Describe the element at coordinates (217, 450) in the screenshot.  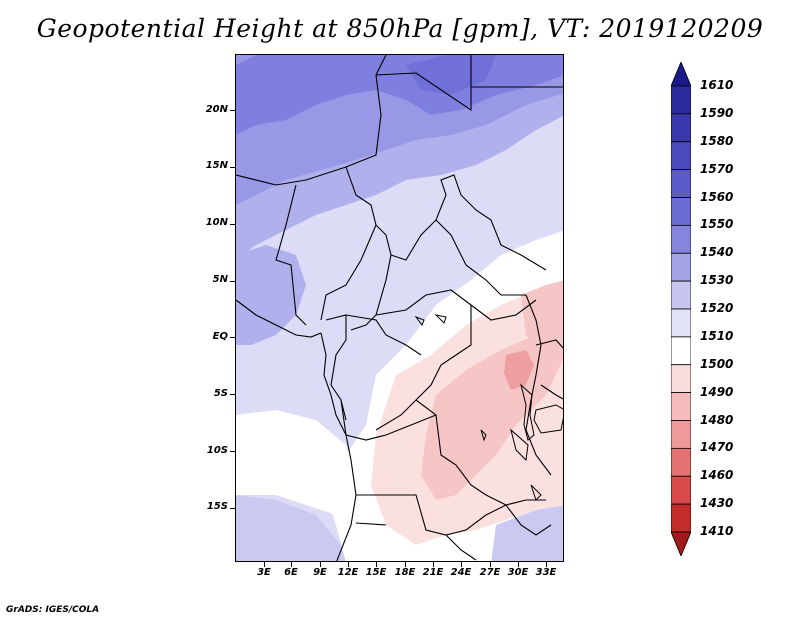
I see `lat-label: 10S` at that location.